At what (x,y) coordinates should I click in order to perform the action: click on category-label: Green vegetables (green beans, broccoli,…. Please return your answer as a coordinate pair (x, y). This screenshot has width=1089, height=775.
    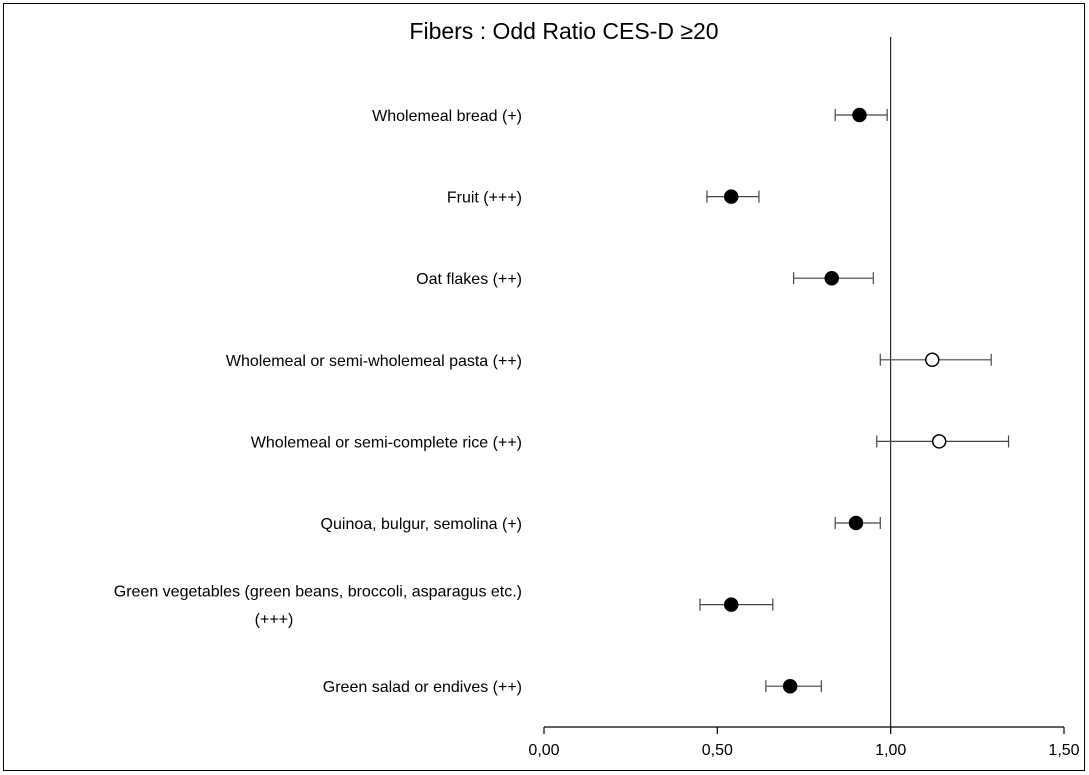
    Looking at the image, I should click on (318, 606).